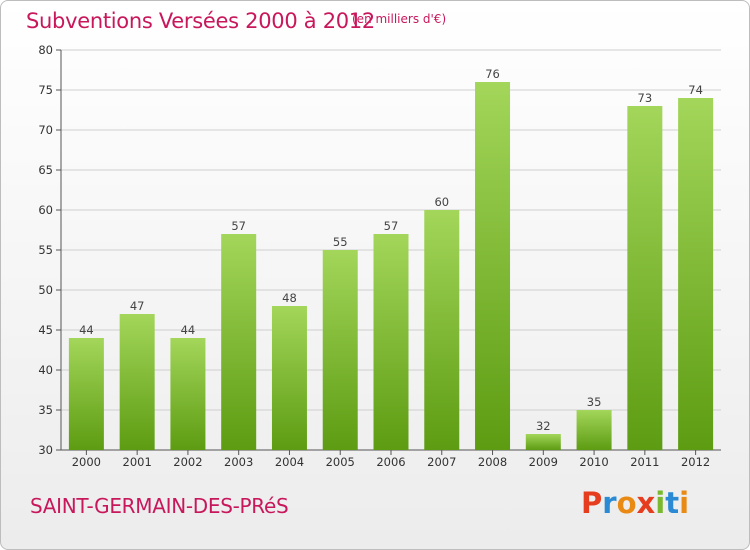  Describe the element at coordinates (646, 503) in the screenshot. I see `logo-letter: x` at that location.